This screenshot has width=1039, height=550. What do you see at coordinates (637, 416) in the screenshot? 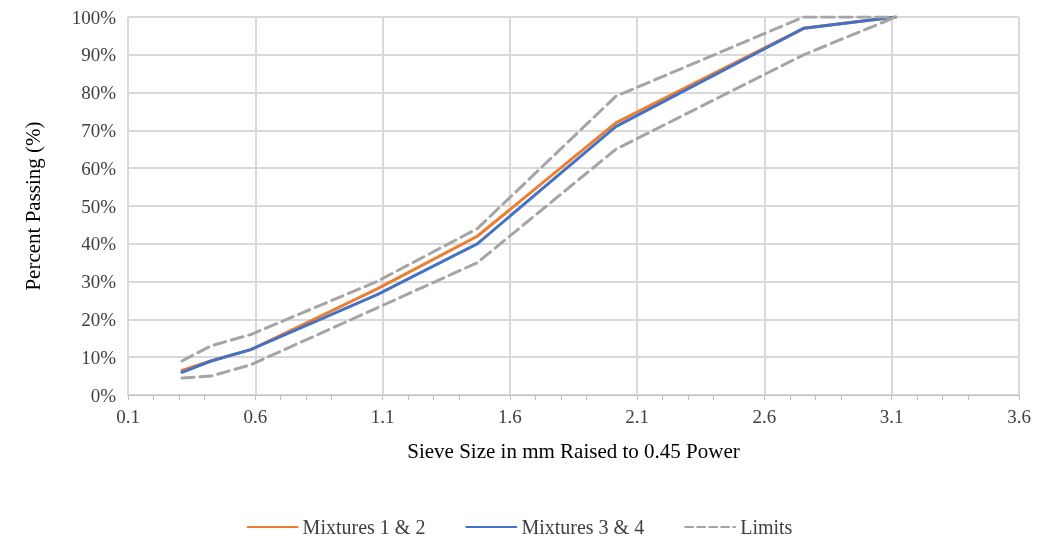
I see `x-tick-label: 2.1` at bounding box center [637, 416].